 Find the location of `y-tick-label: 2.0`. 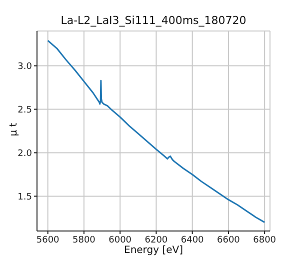

y-tick-label: 2.0 is located at coordinates (25, 153).